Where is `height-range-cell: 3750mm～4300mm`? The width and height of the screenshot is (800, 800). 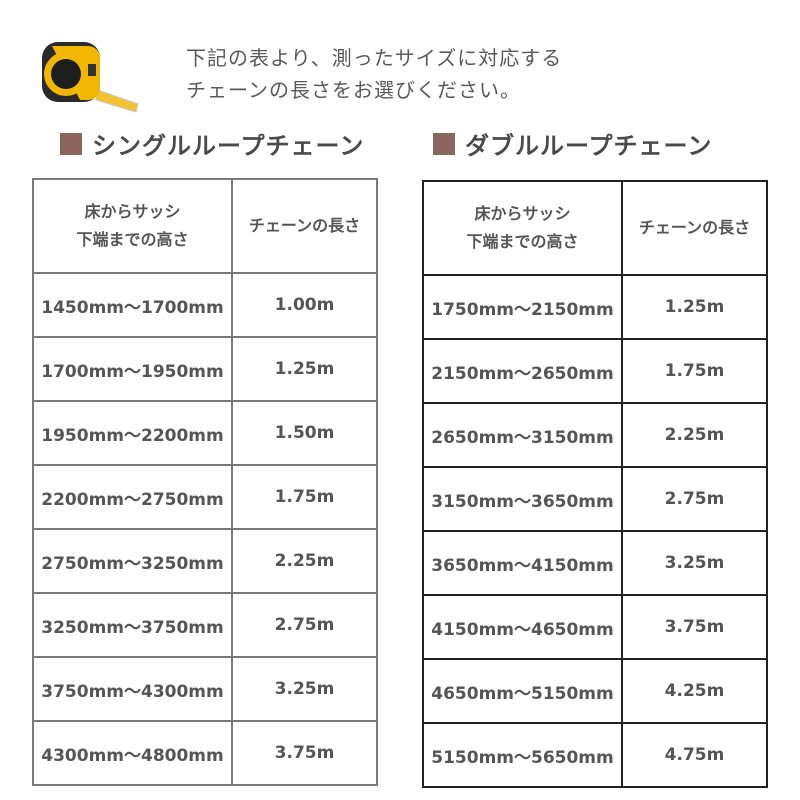 height-range-cell: 3750mm～4300mm is located at coordinates (132, 689).